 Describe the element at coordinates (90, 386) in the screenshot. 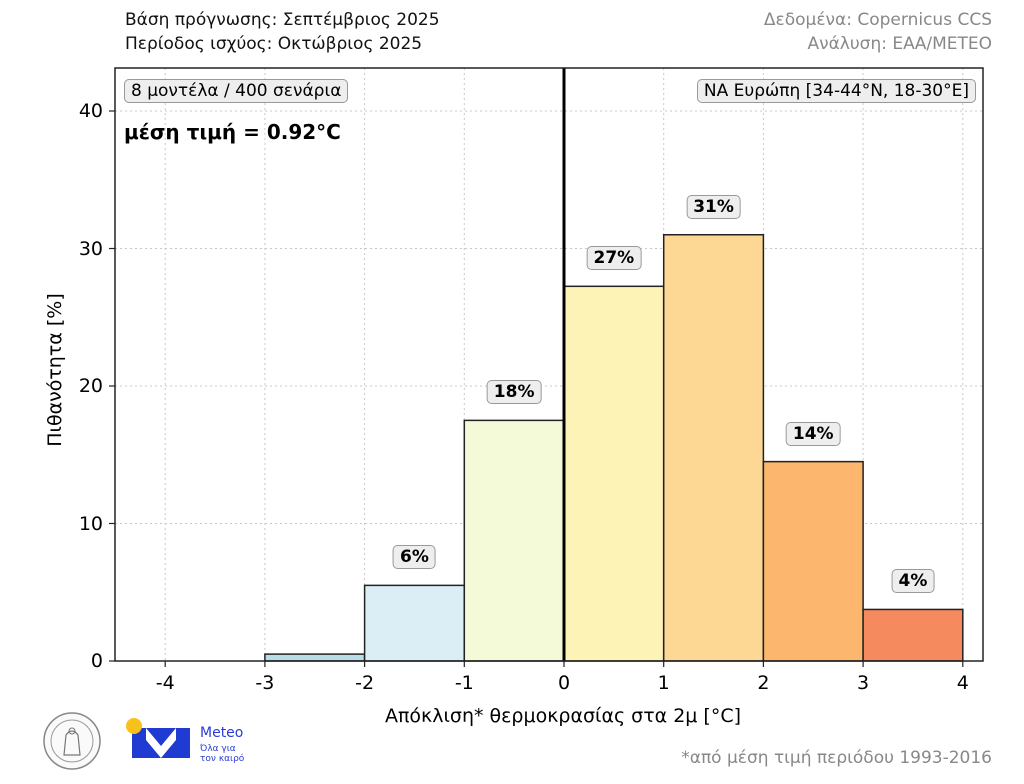

I see `y-tick-label: 20` at that location.